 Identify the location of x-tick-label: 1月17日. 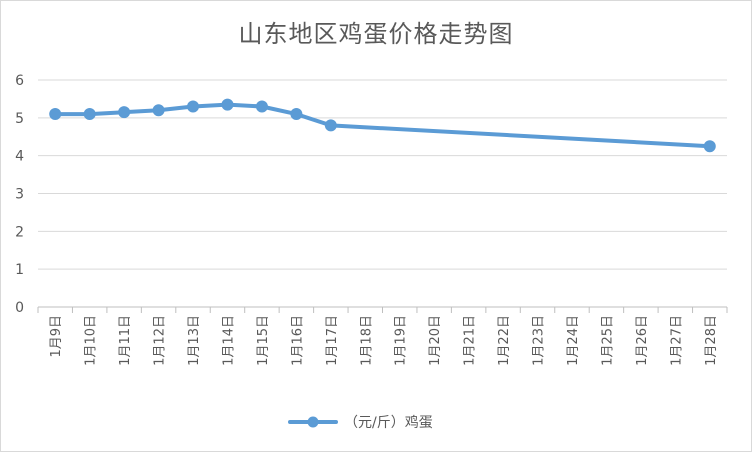
(332, 340).